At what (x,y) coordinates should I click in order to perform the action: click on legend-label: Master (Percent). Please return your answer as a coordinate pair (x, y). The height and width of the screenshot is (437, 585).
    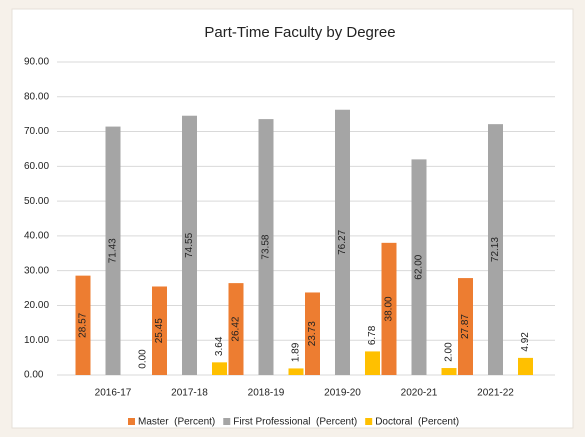
    Looking at the image, I should click on (176, 422).